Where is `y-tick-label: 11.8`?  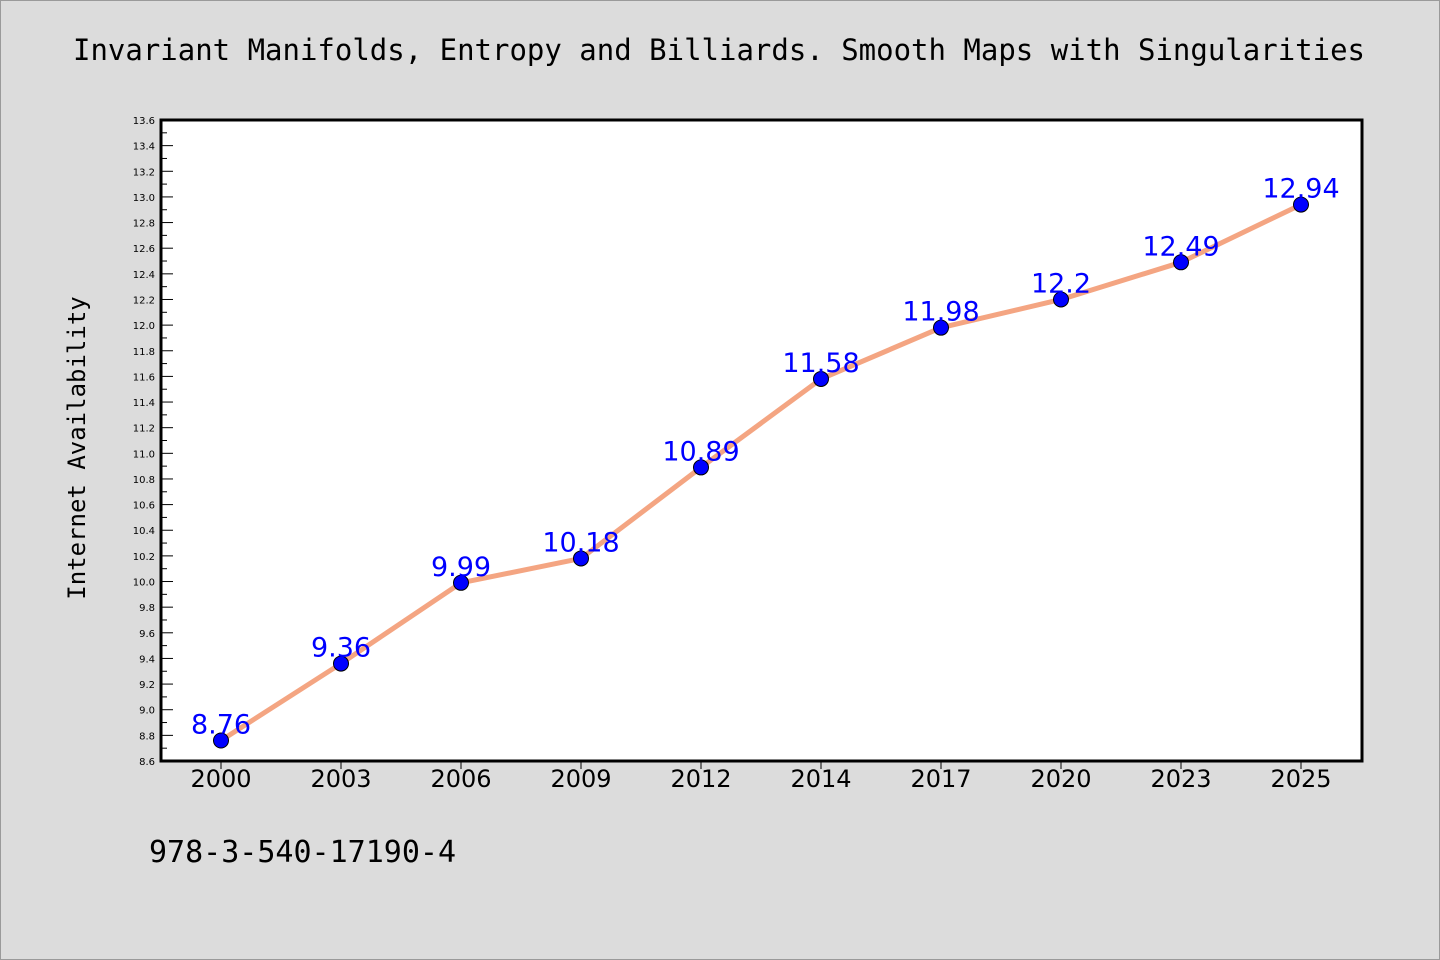
y-tick-label: 11.8 is located at coordinates (144, 352).